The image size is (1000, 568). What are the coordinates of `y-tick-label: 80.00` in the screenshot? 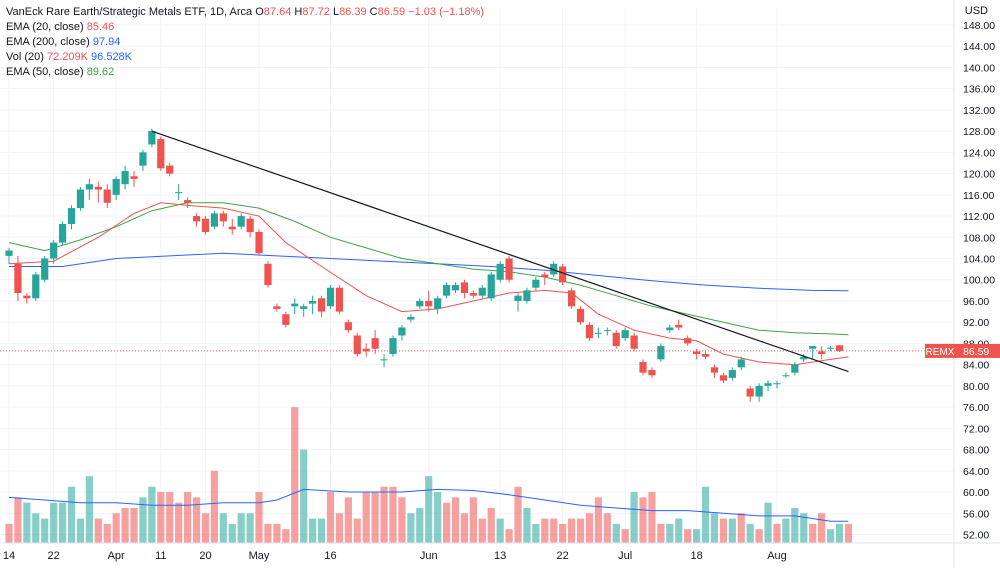 It's located at (976, 387).